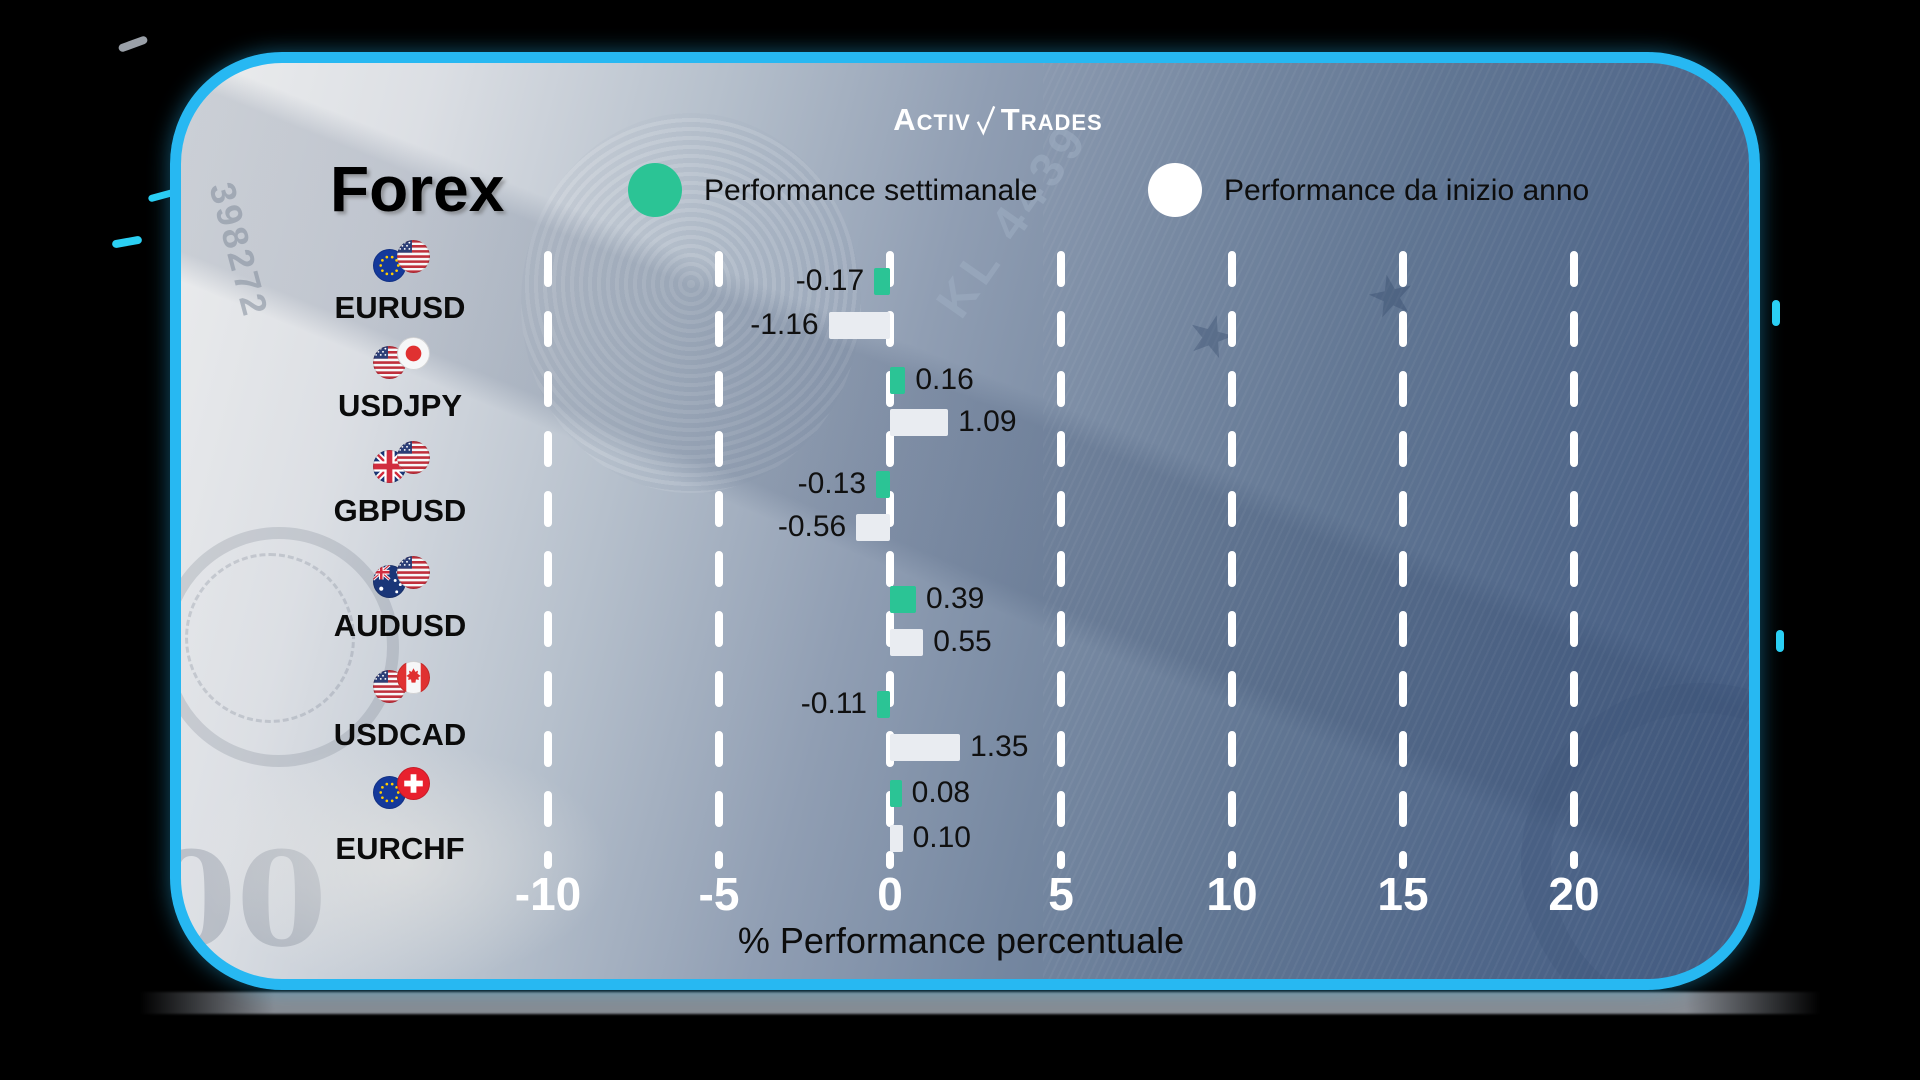  What do you see at coordinates (784, 324) in the screenshot?
I see `ytd-bar-value-label: -1.16` at bounding box center [784, 324].